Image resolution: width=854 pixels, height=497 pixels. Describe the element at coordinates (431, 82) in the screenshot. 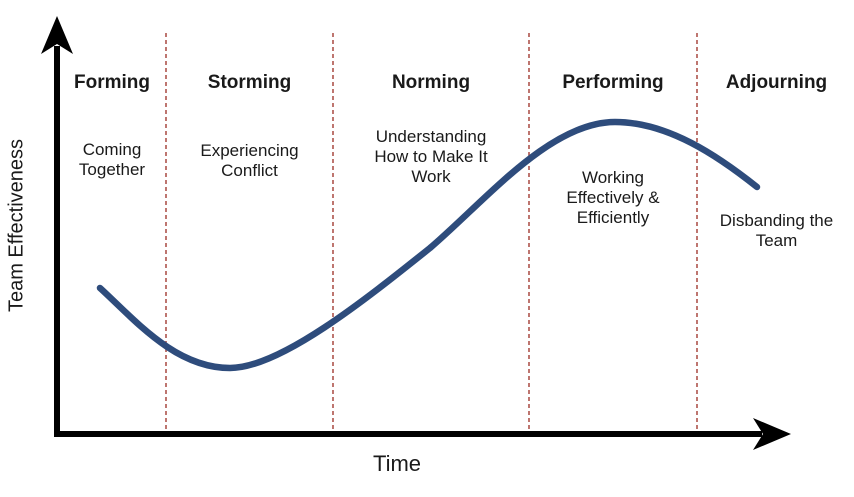

I see `stage-norming-title: Norming` at that location.